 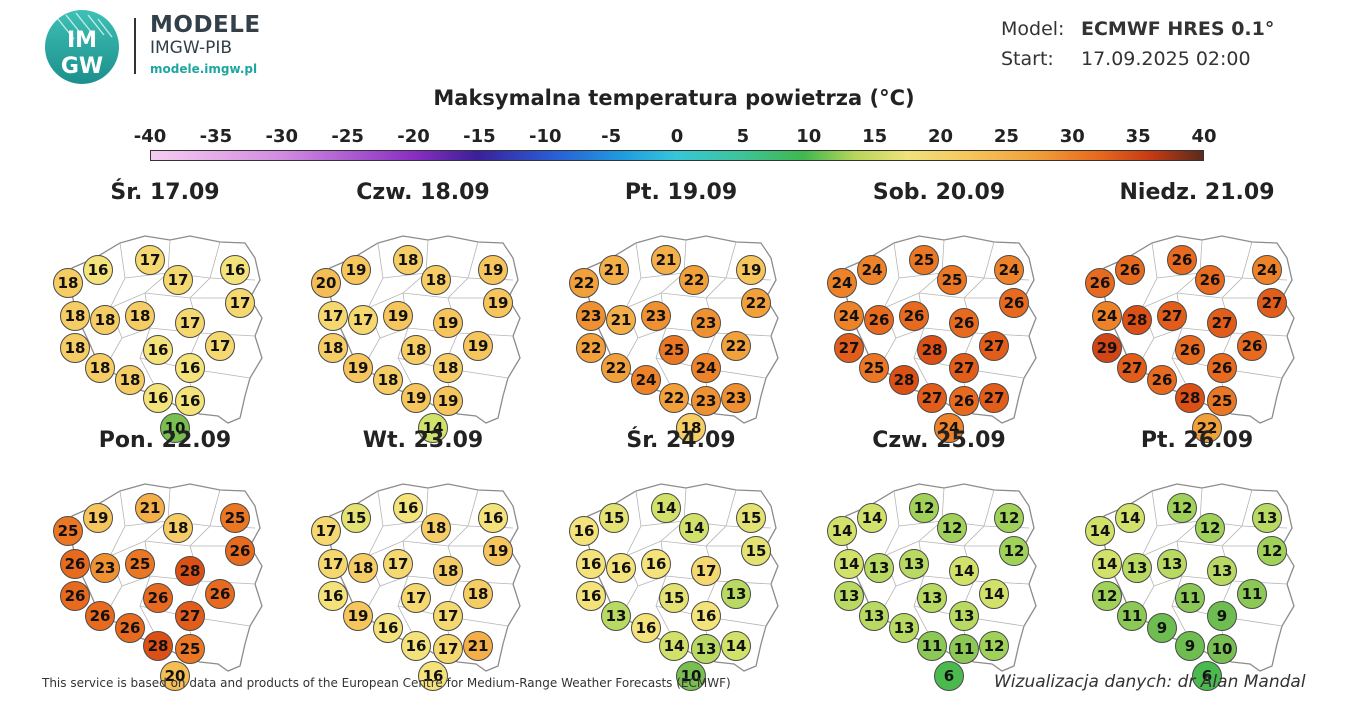 What do you see at coordinates (939, 440) in the screenshot?
I see `day-title: Czw. 25.09` at bounding box center [939, 440].